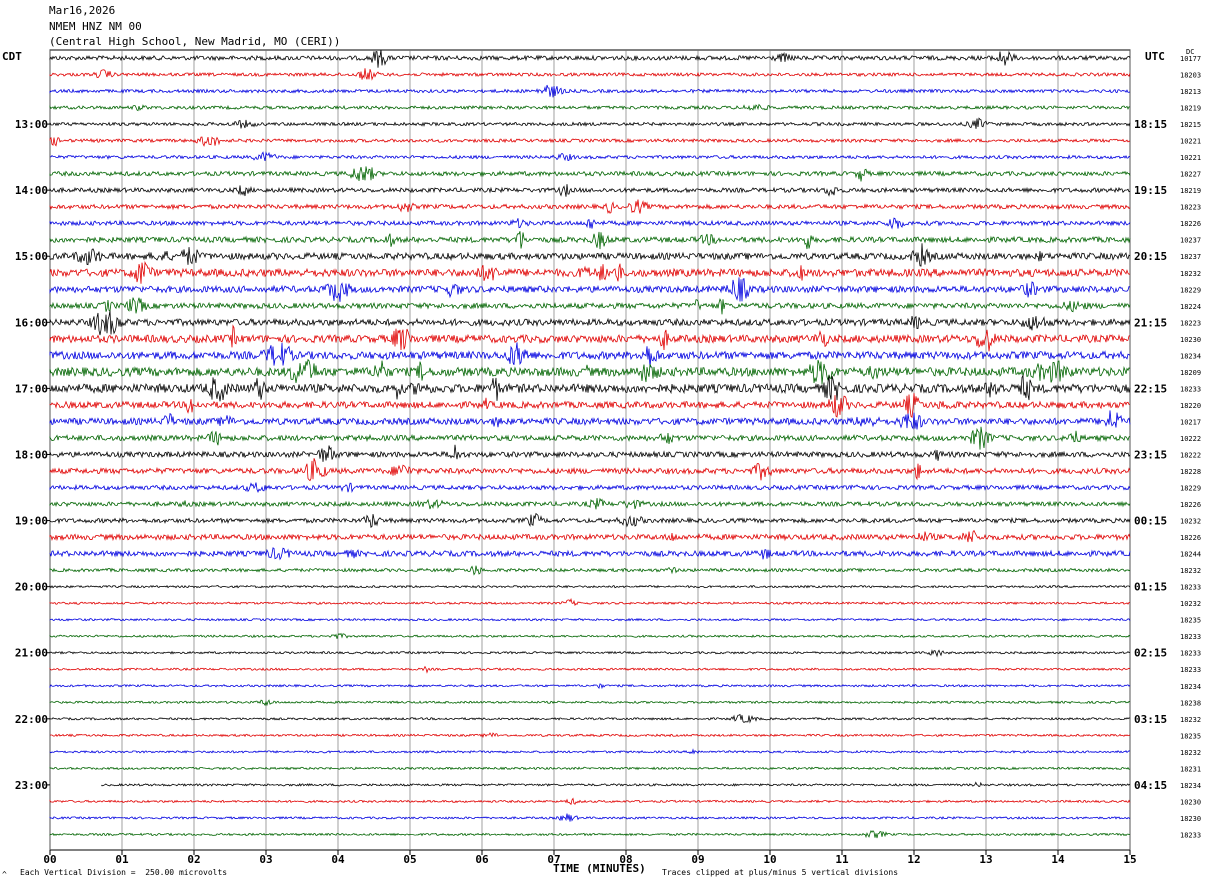 The width and height of the screenshot is (1210, 886). I want to click on dc-offset-label: 18231, so click(1190, 769).